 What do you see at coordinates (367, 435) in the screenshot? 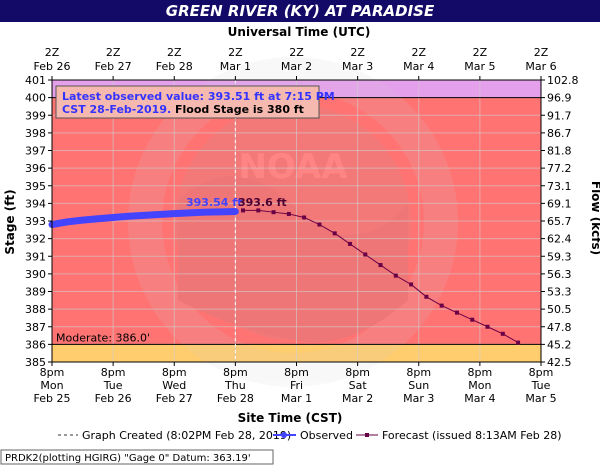
I see `legend-forecast-marker` at bounding box center [367, 435].